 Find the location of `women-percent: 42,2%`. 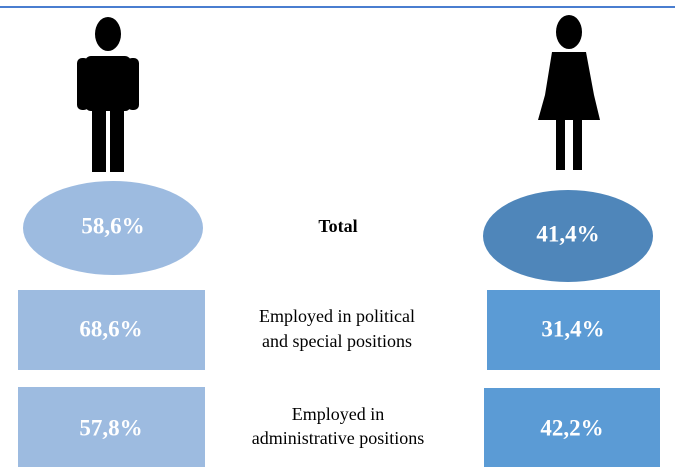

women-percent: 42,2% is located at coordinates (571, 427).